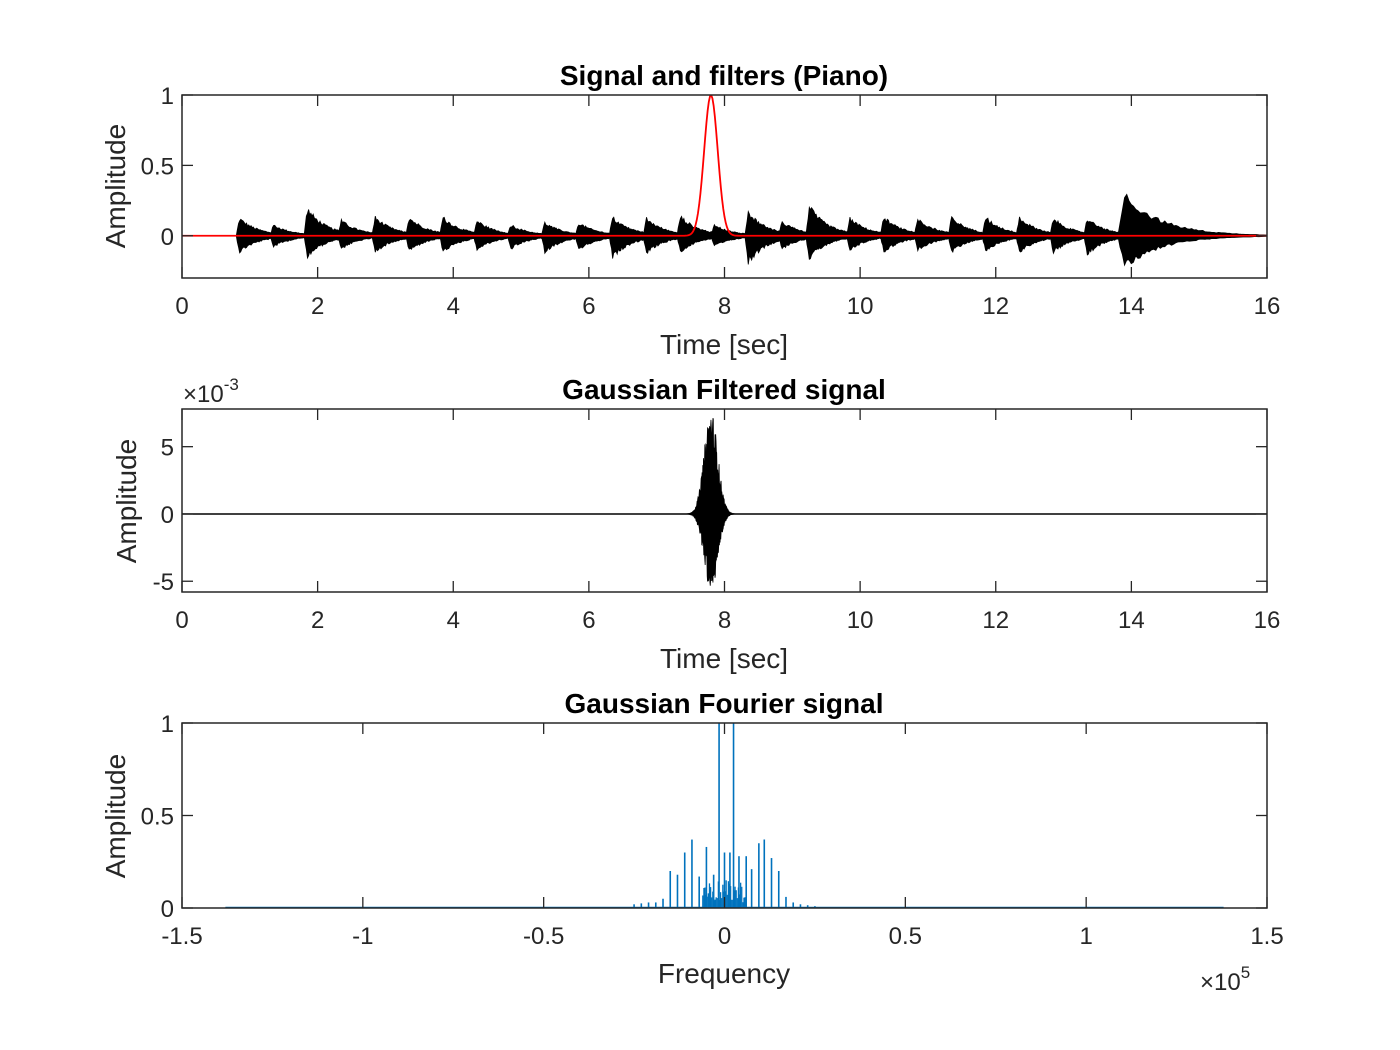  I want to click on fourier-panel-x-tick-label: 1.5, so click(1266, 936).